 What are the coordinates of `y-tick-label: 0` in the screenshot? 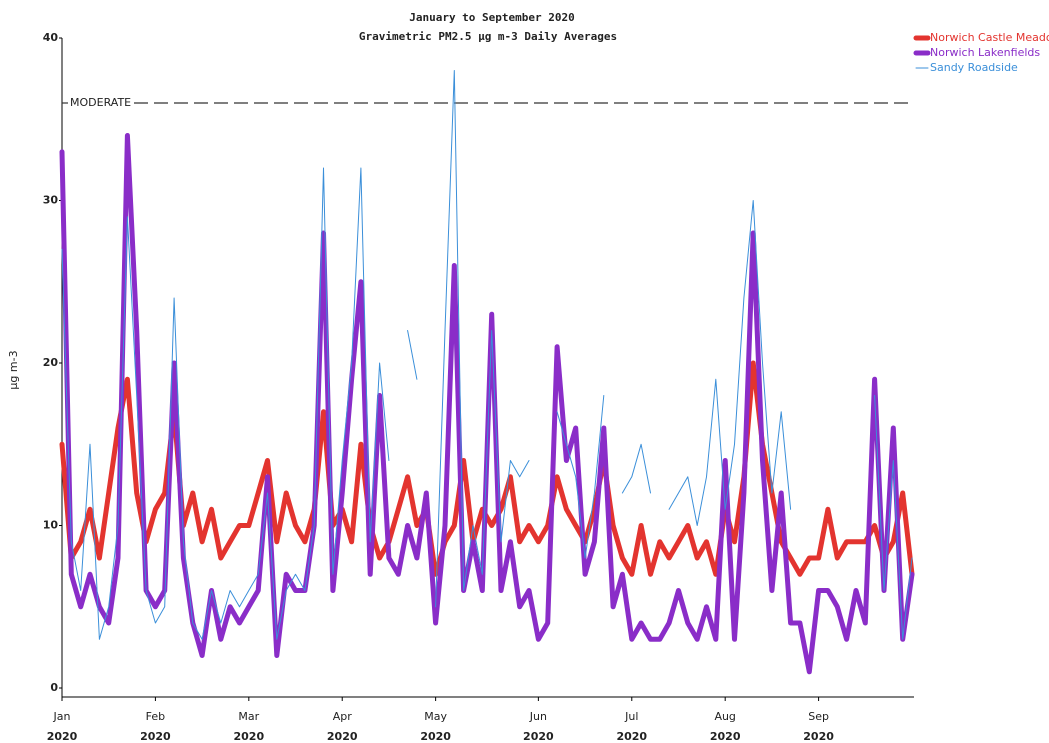 It's located at (54, 687).